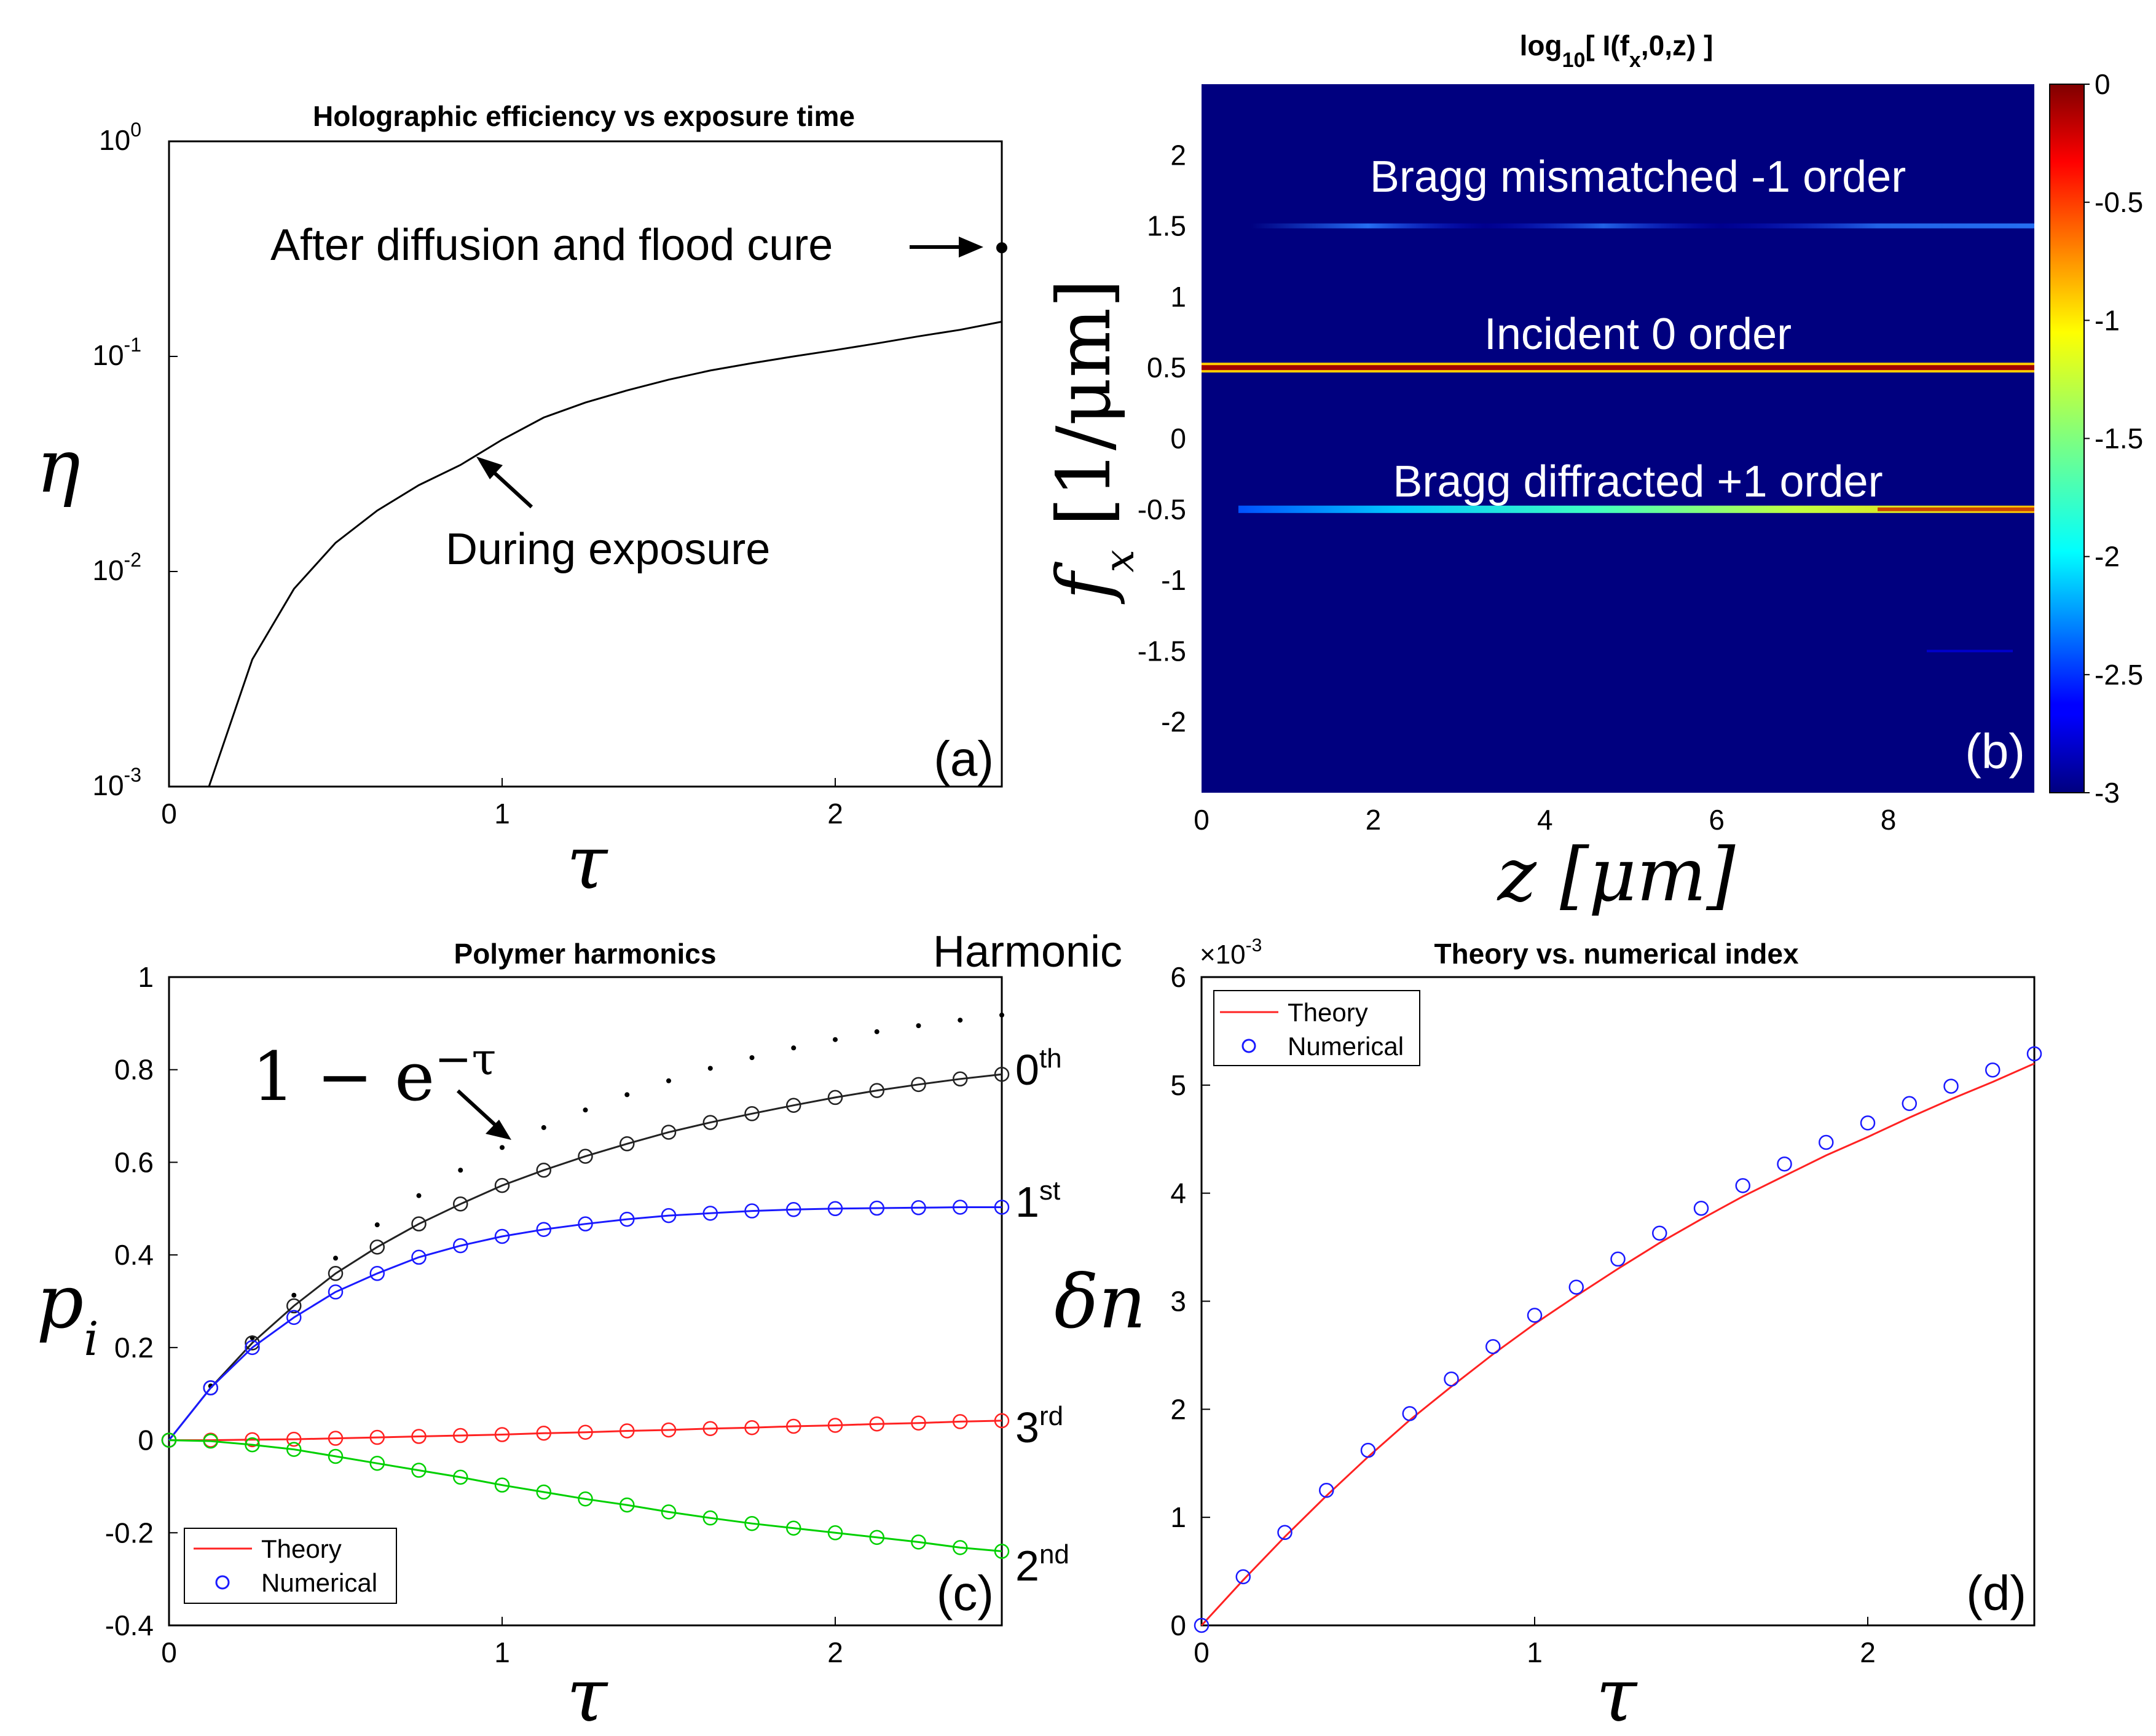 This screenshot has height=1736, width=2156. I want to click on panel-d-axes, so click(1618, 1301).